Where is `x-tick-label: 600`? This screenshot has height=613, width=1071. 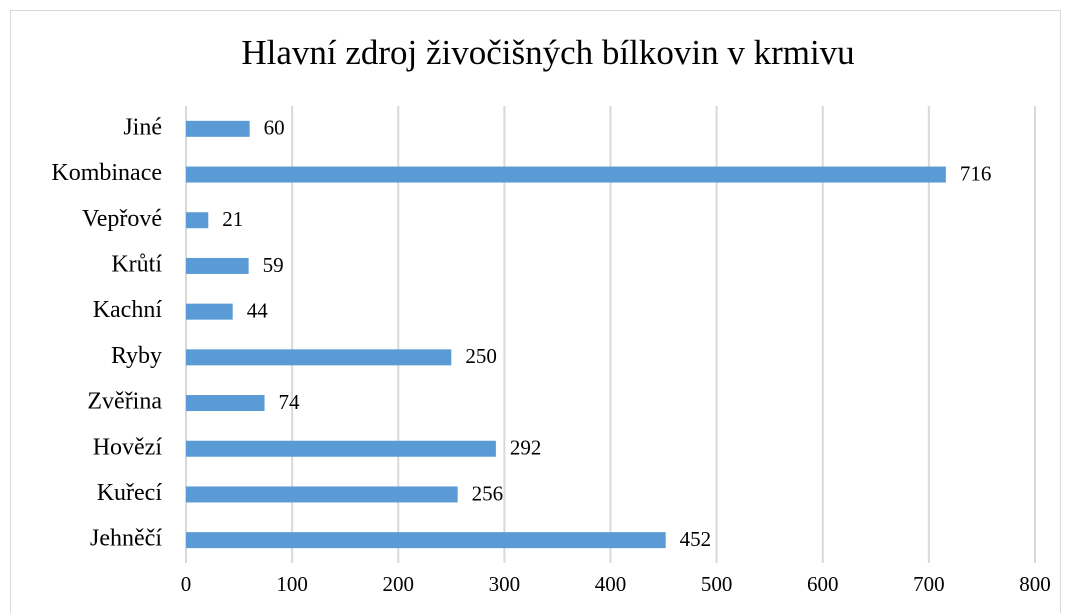
x-tick-label: 600 is located at coordinates (823, 584).